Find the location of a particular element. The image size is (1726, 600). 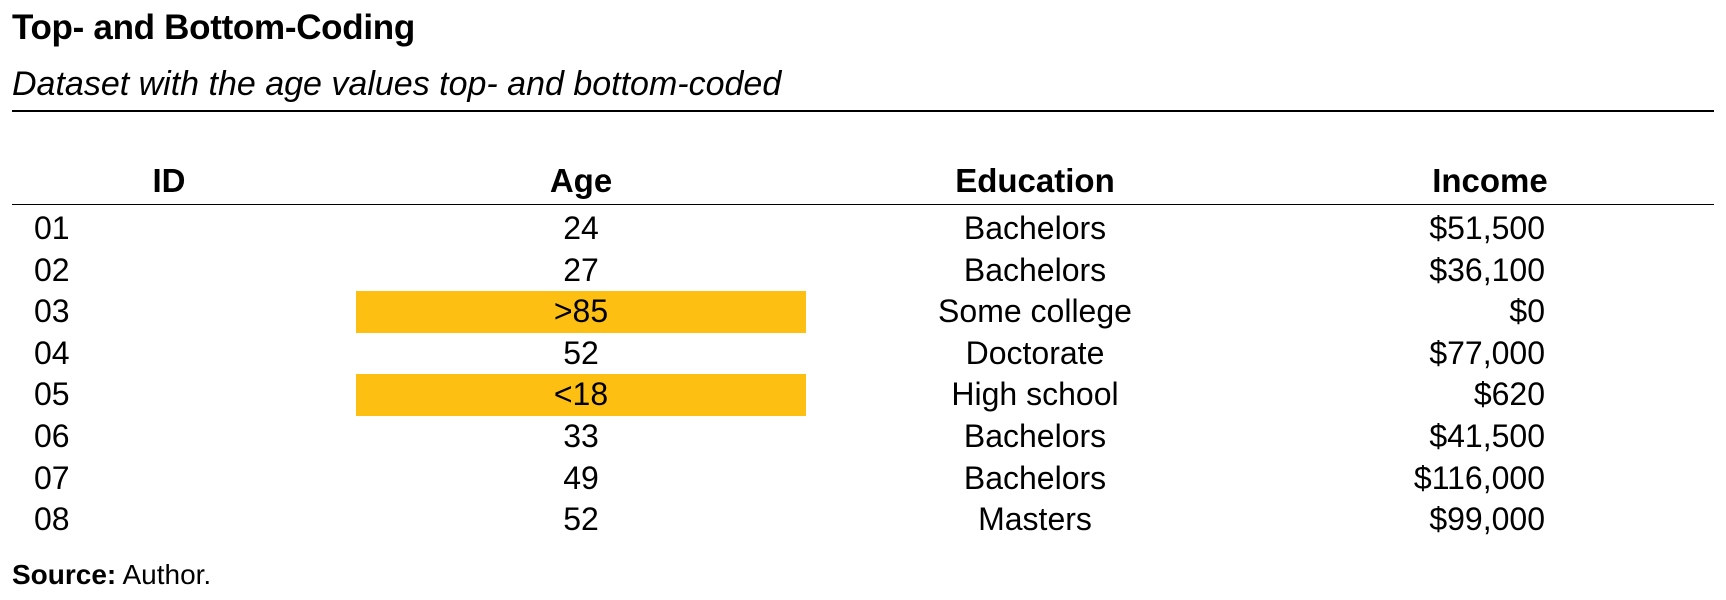

source-text: Author. is located at coordinates (167, 574).